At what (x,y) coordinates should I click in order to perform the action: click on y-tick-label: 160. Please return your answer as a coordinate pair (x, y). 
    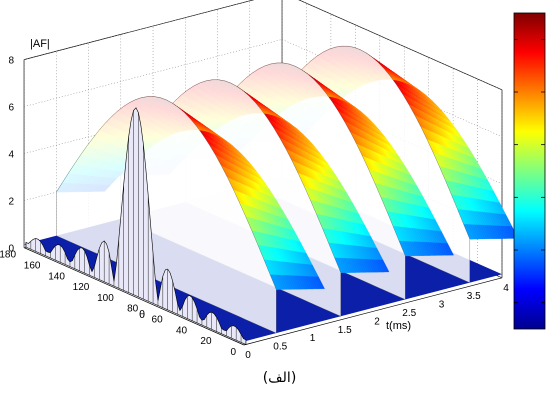
    Looking at the image, I should click on (32, 265).